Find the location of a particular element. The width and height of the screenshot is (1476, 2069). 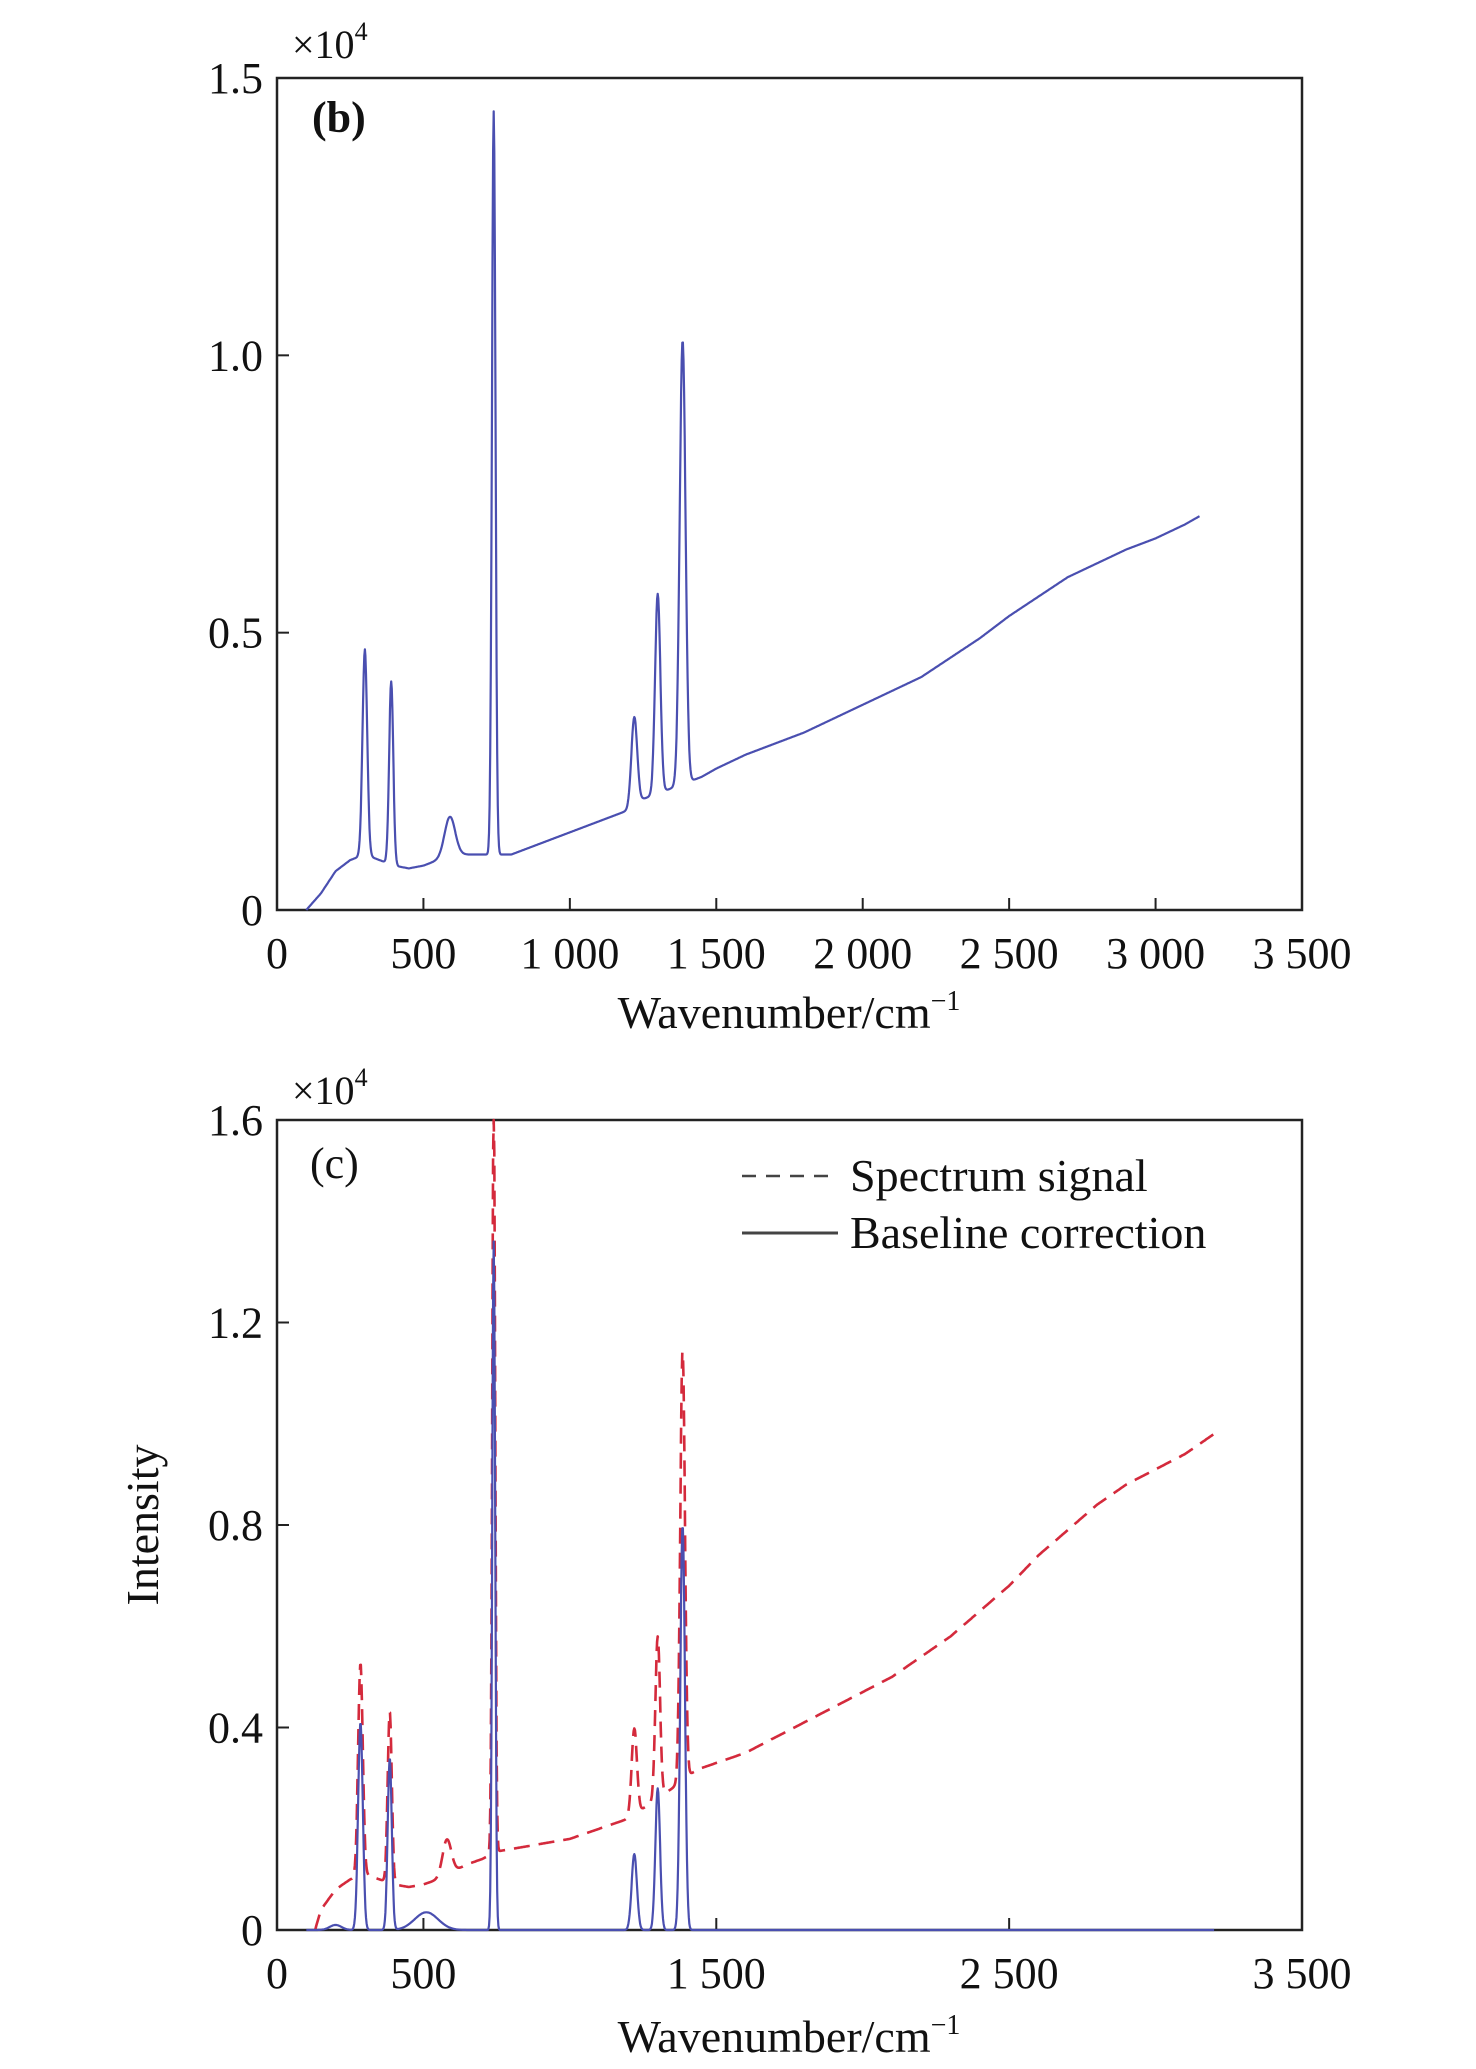

y-tick-label: 0.5 is located at coordinates (235, 633).